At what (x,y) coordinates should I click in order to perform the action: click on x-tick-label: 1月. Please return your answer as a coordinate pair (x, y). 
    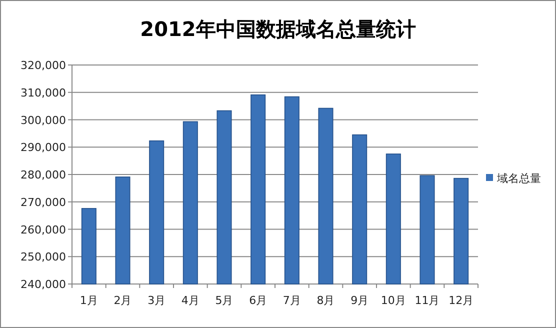
    Looking at the image, I should click on (89, 300).